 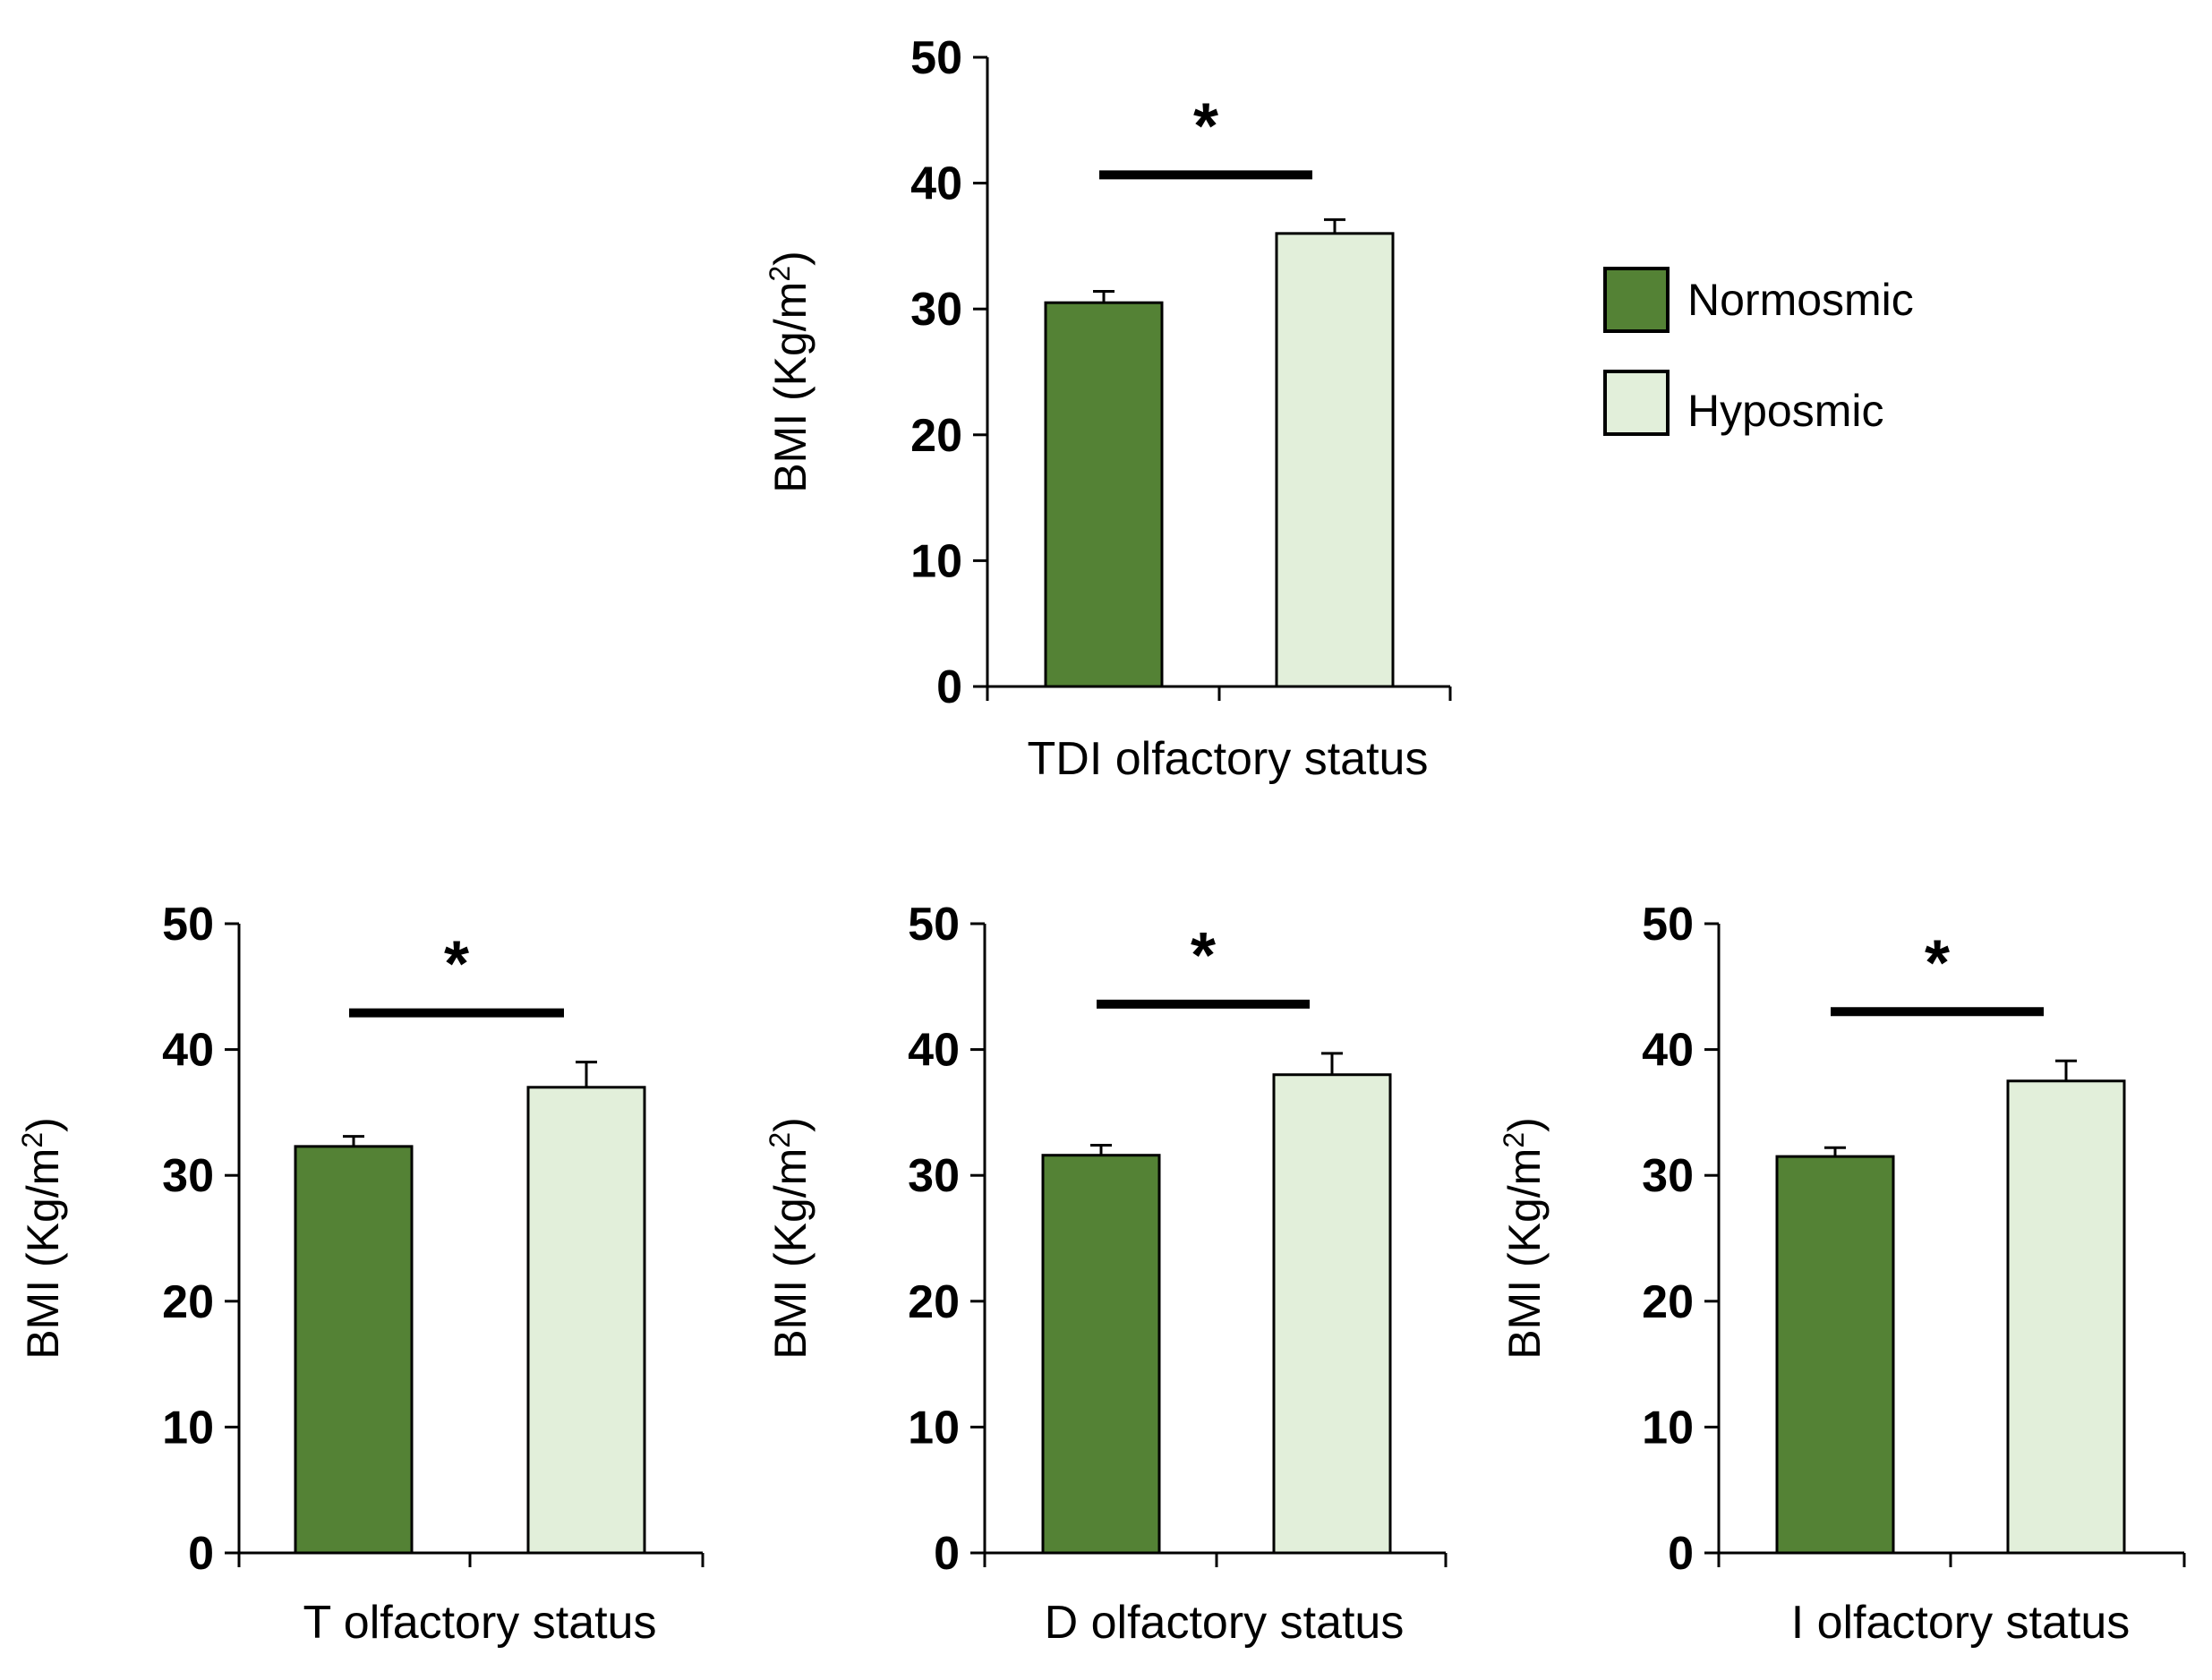 What do you see at coordinates (480, 1623) in the screenshot?
I see `x-axis-label: T olfactory status` at bounding box center [480, 1623].